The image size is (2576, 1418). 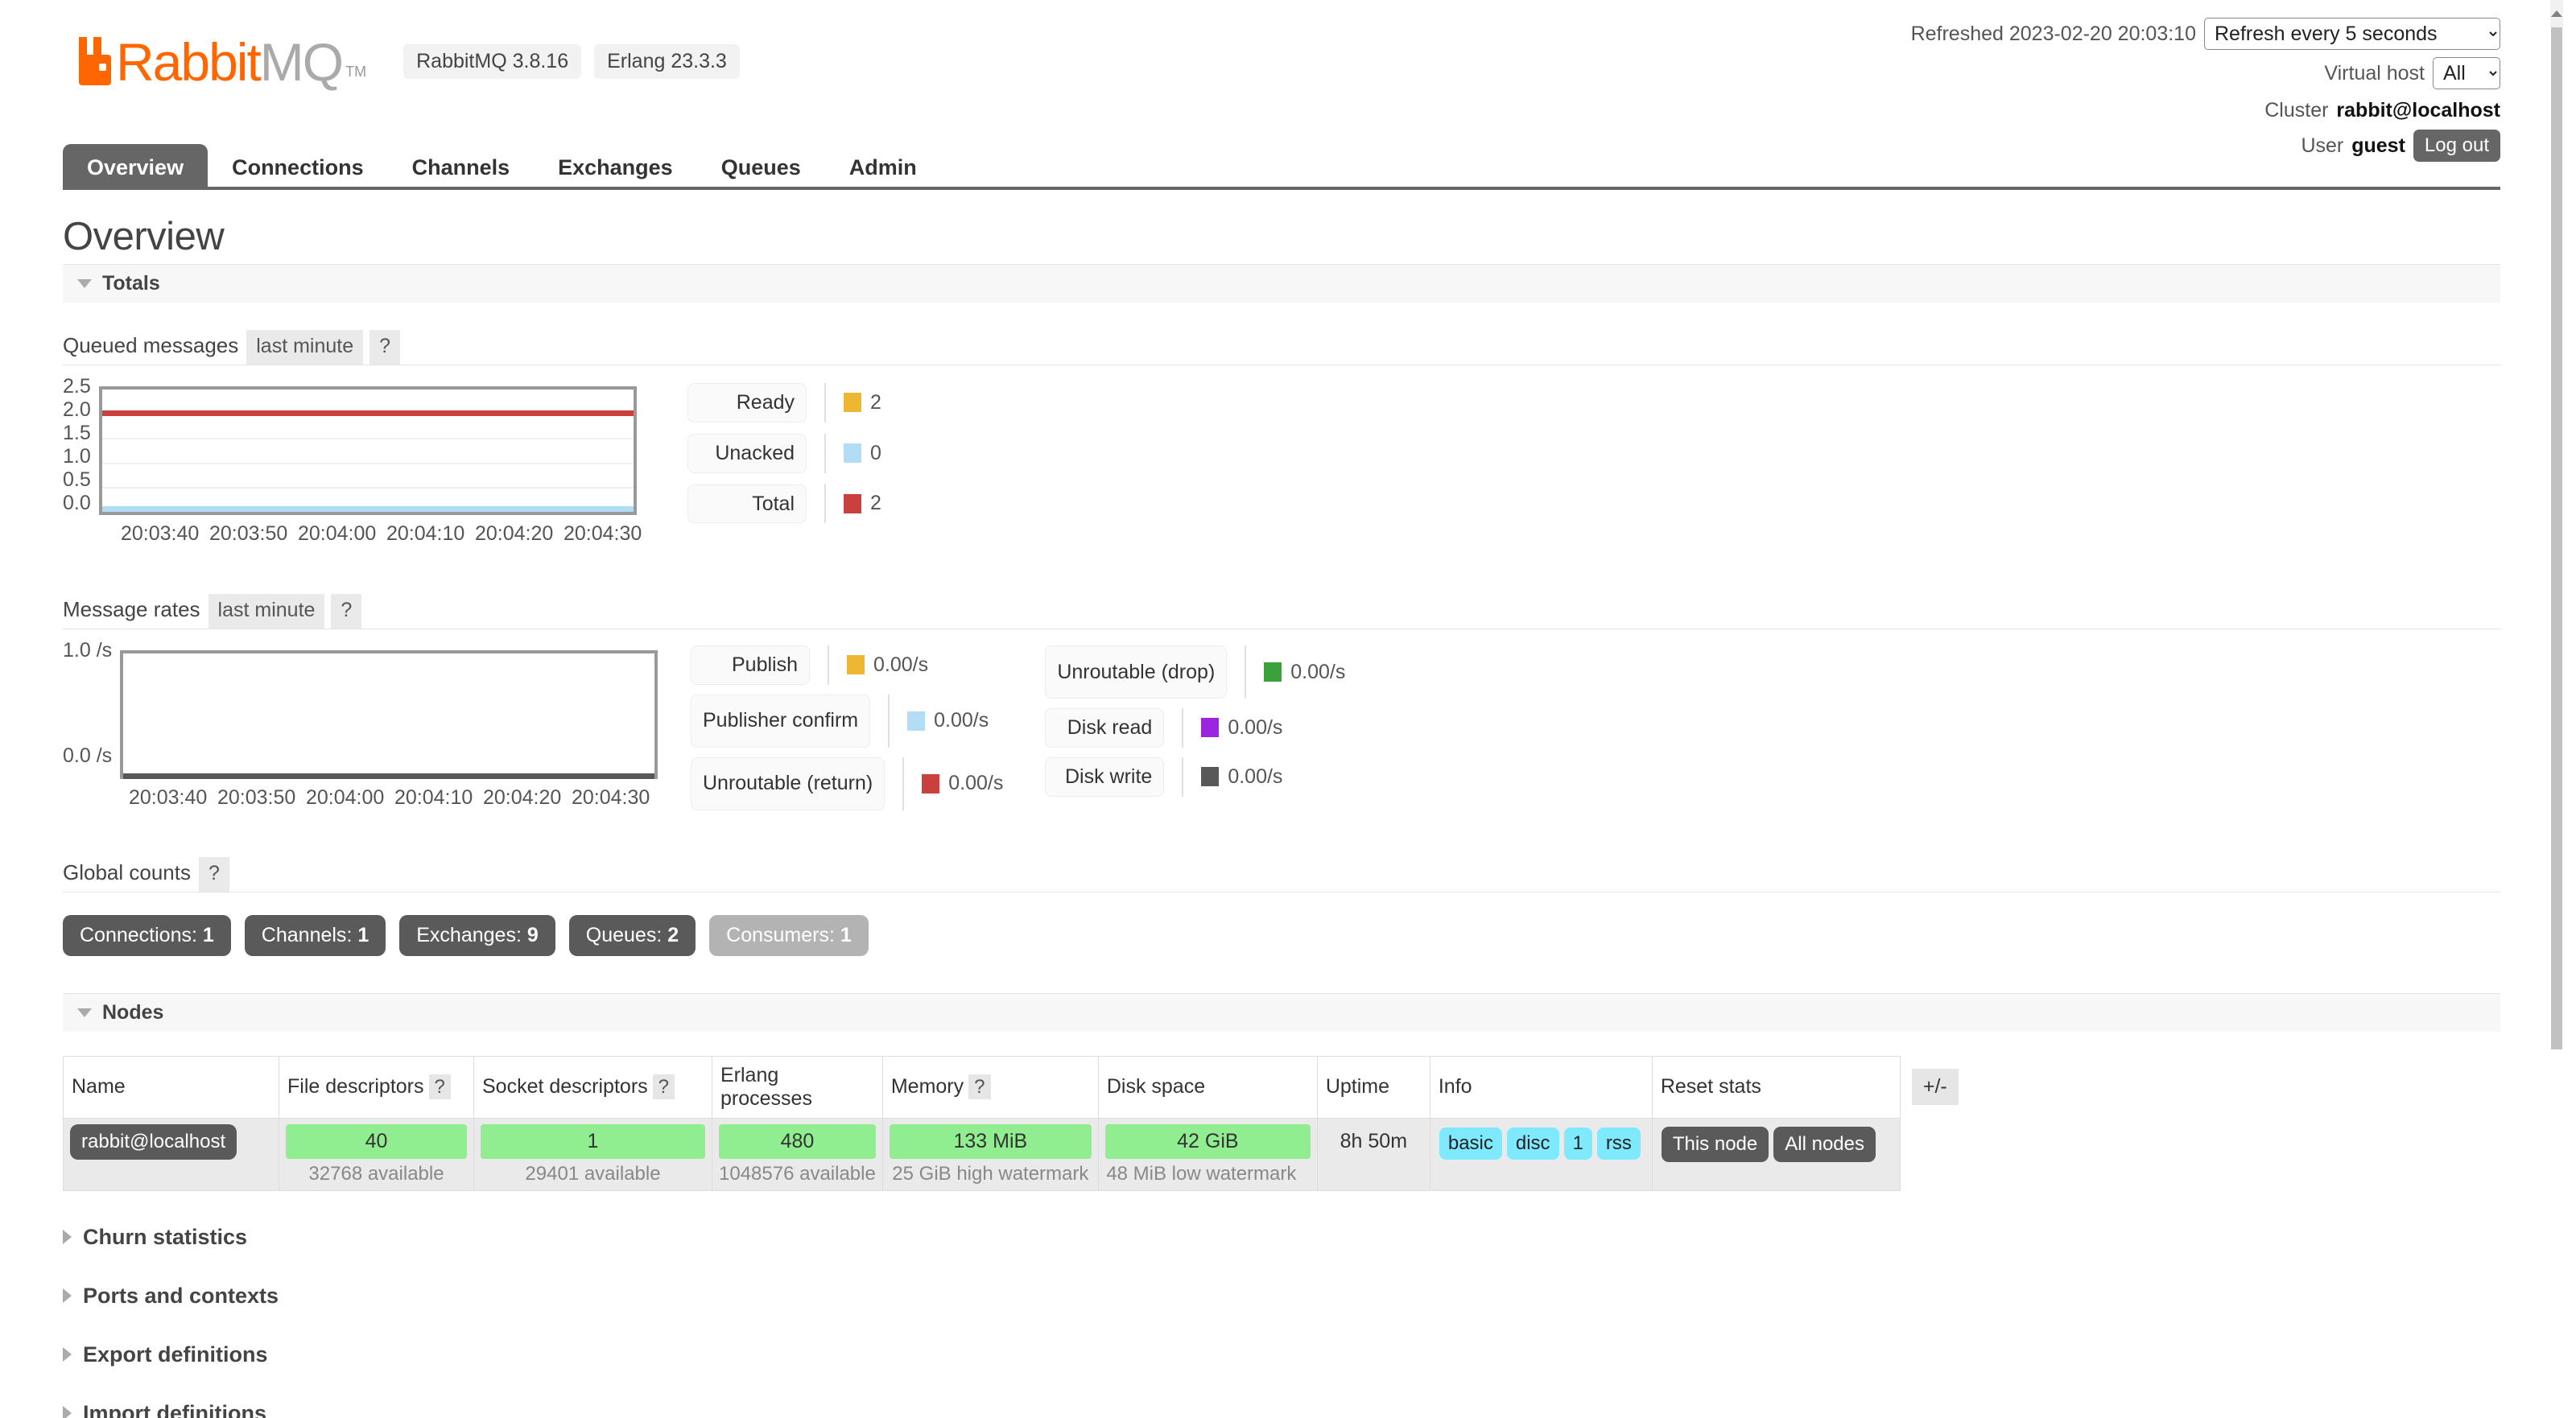 What do you see at coordinates (266, 612) in the screenshot?
I see `rates-period-toggle: last minute` at bounding box center [266, 612].